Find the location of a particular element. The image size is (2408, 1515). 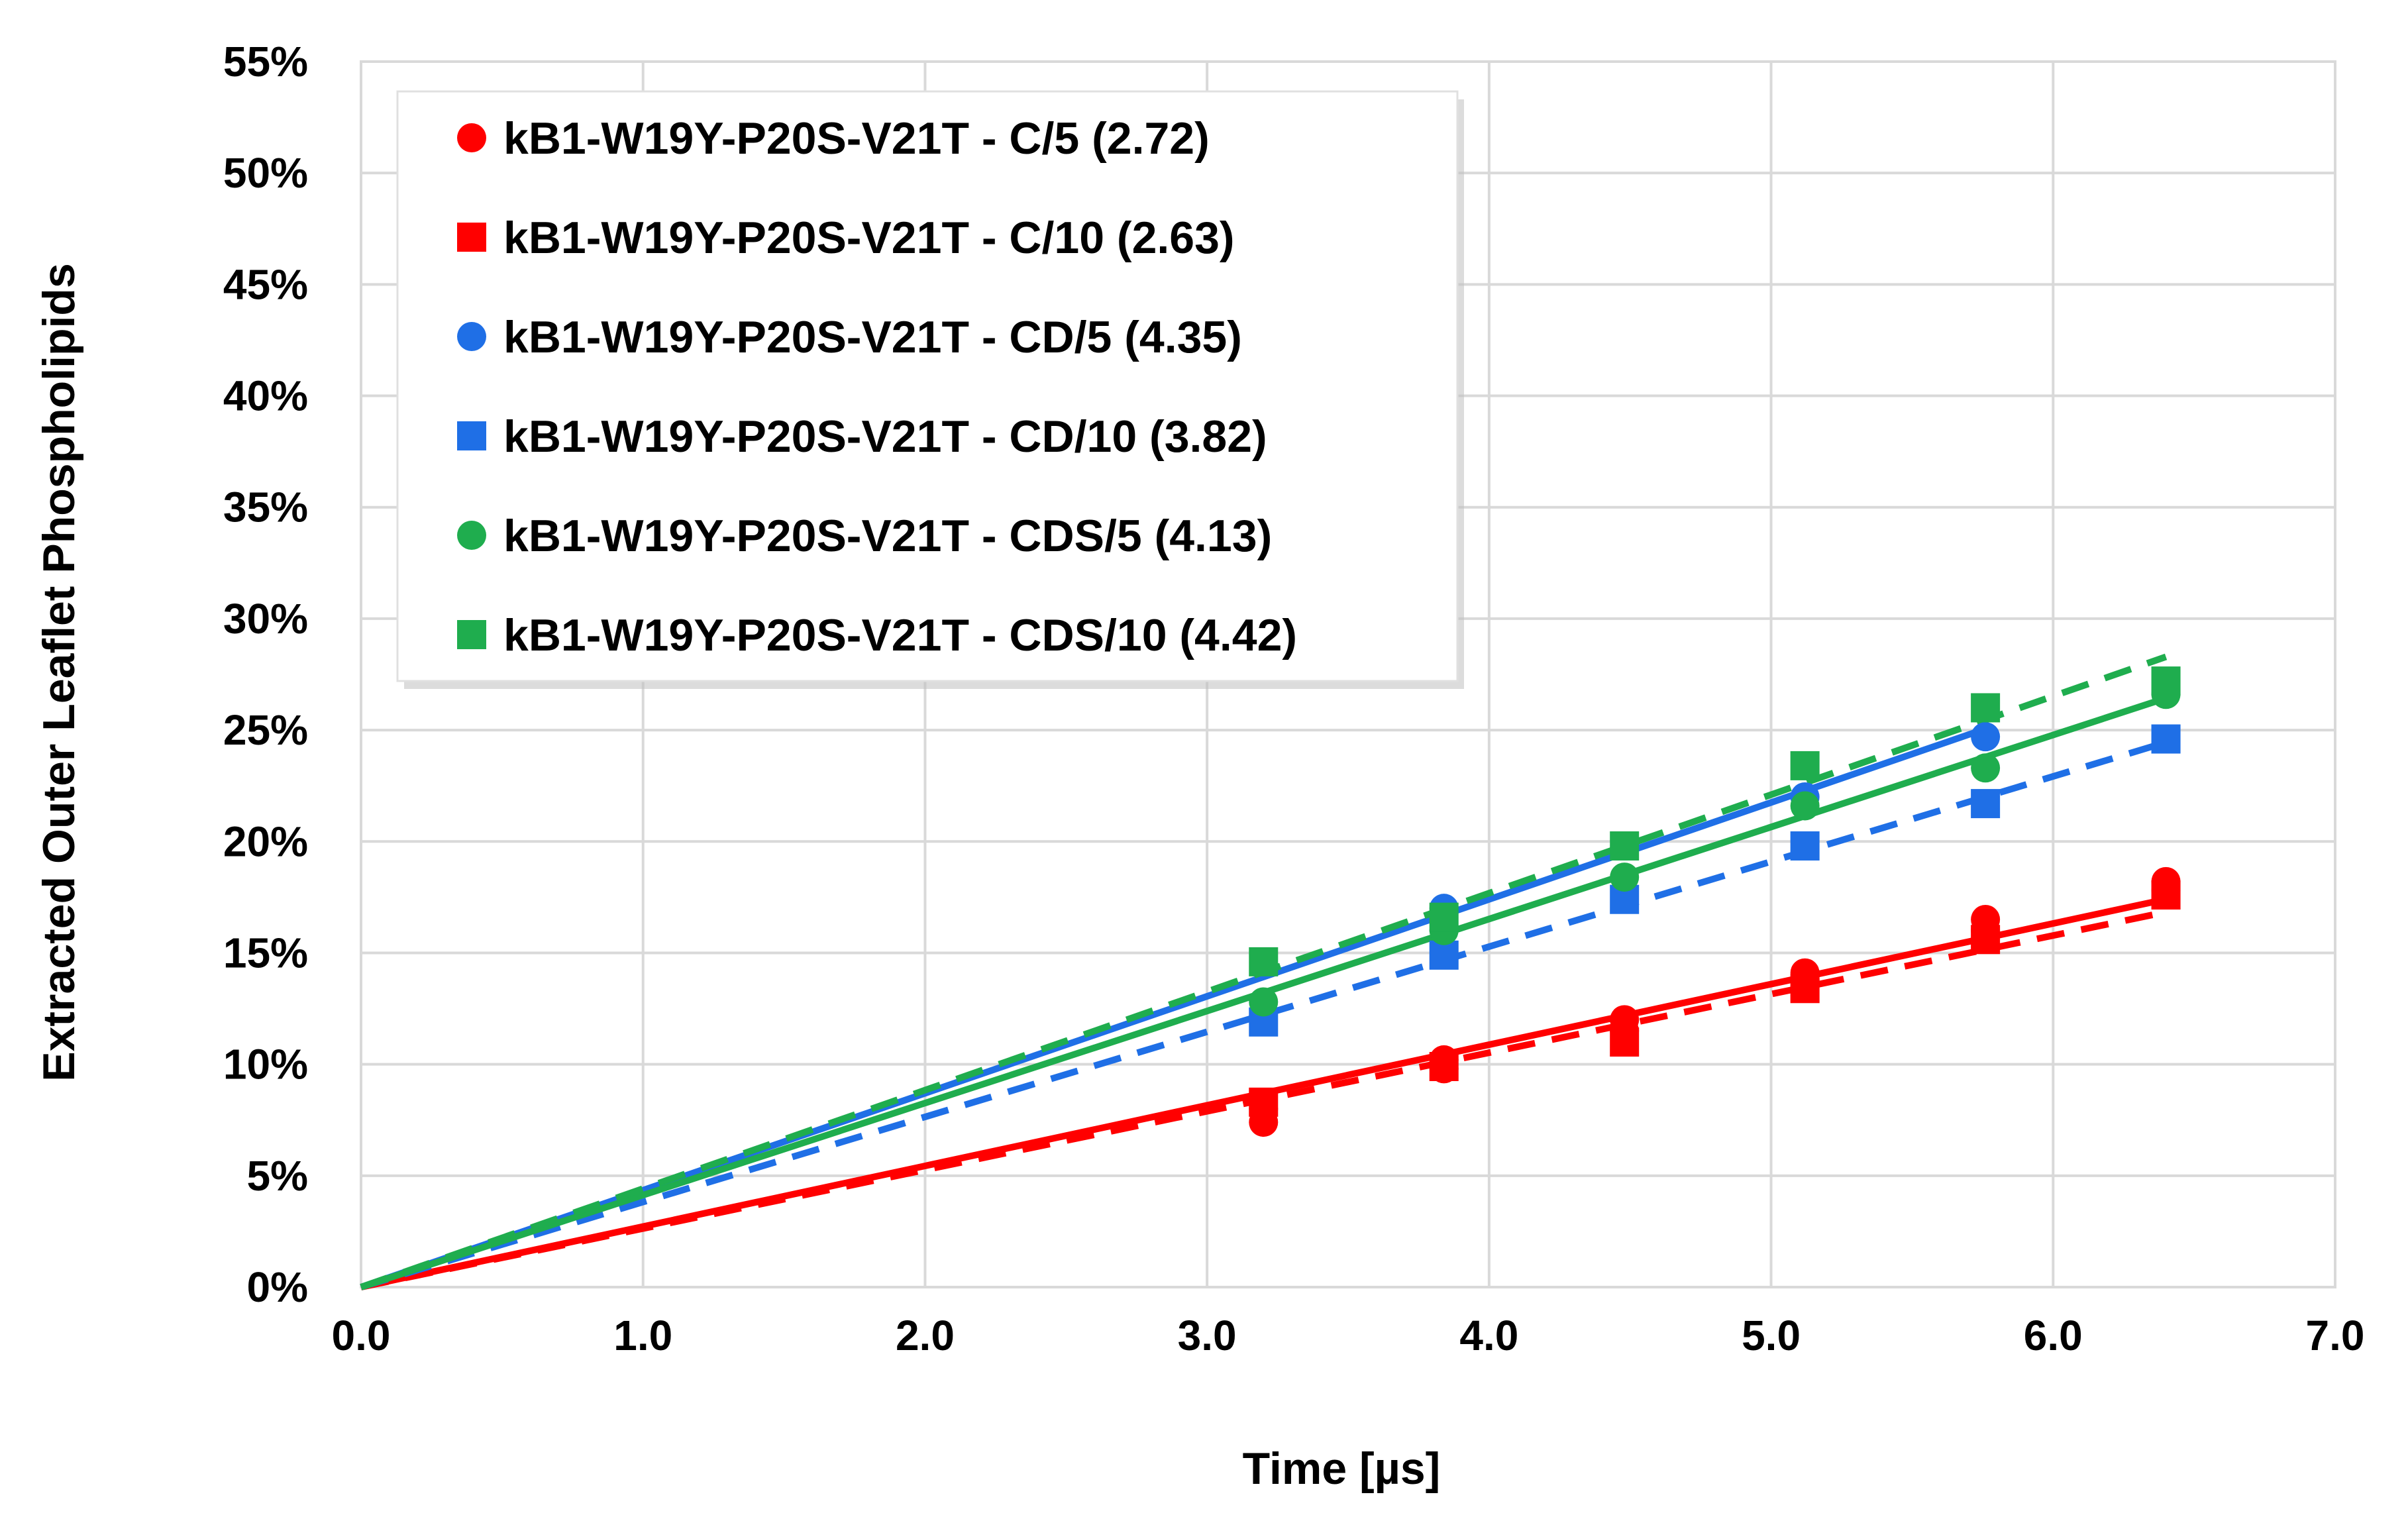

x-tick-label: 2.0 is located at coordinates (925, 1335).